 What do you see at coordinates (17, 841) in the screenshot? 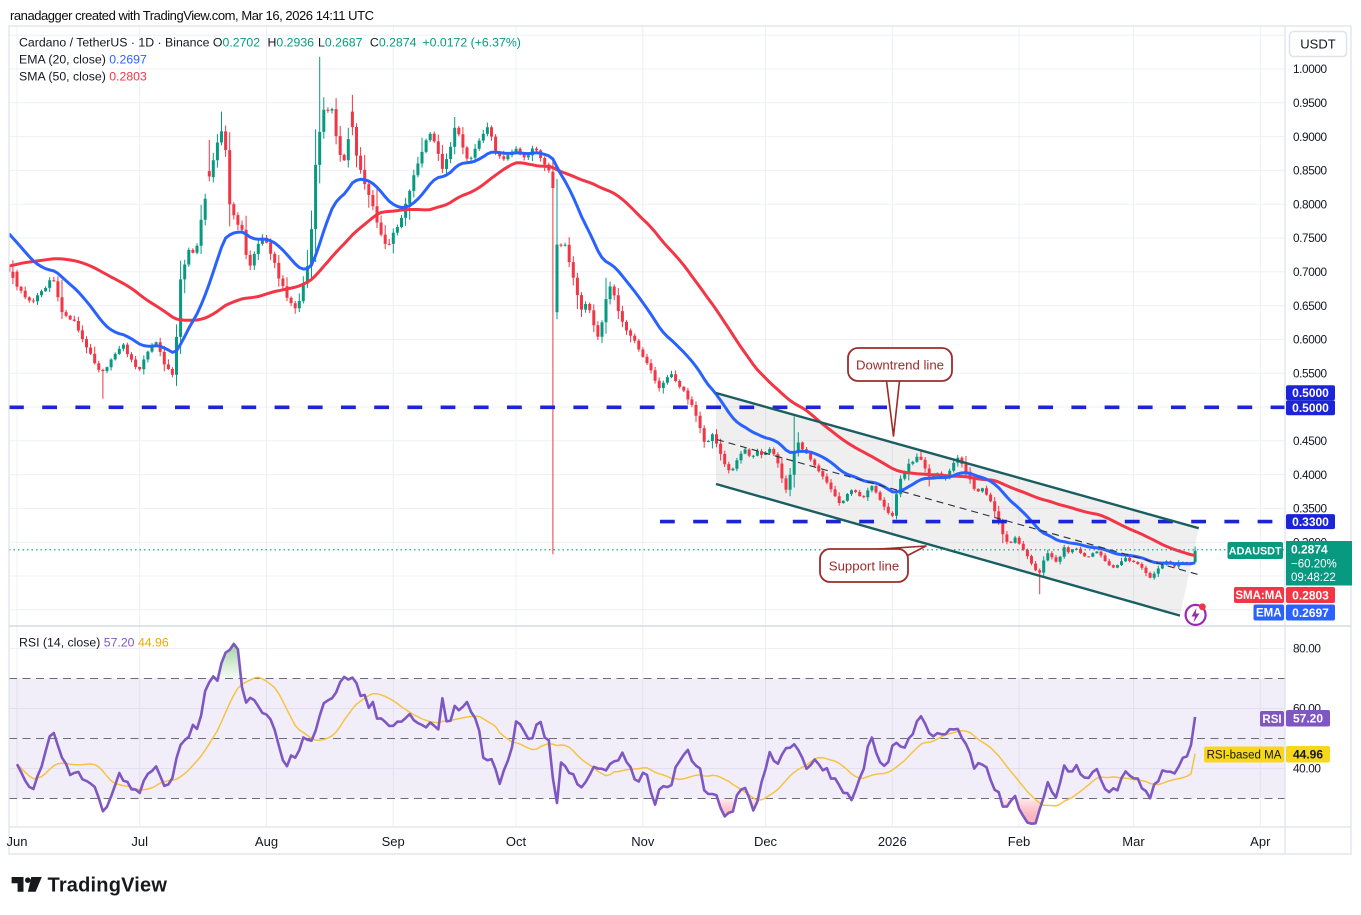
I see `svg-text: Jun` at bounding box center [17, 841].